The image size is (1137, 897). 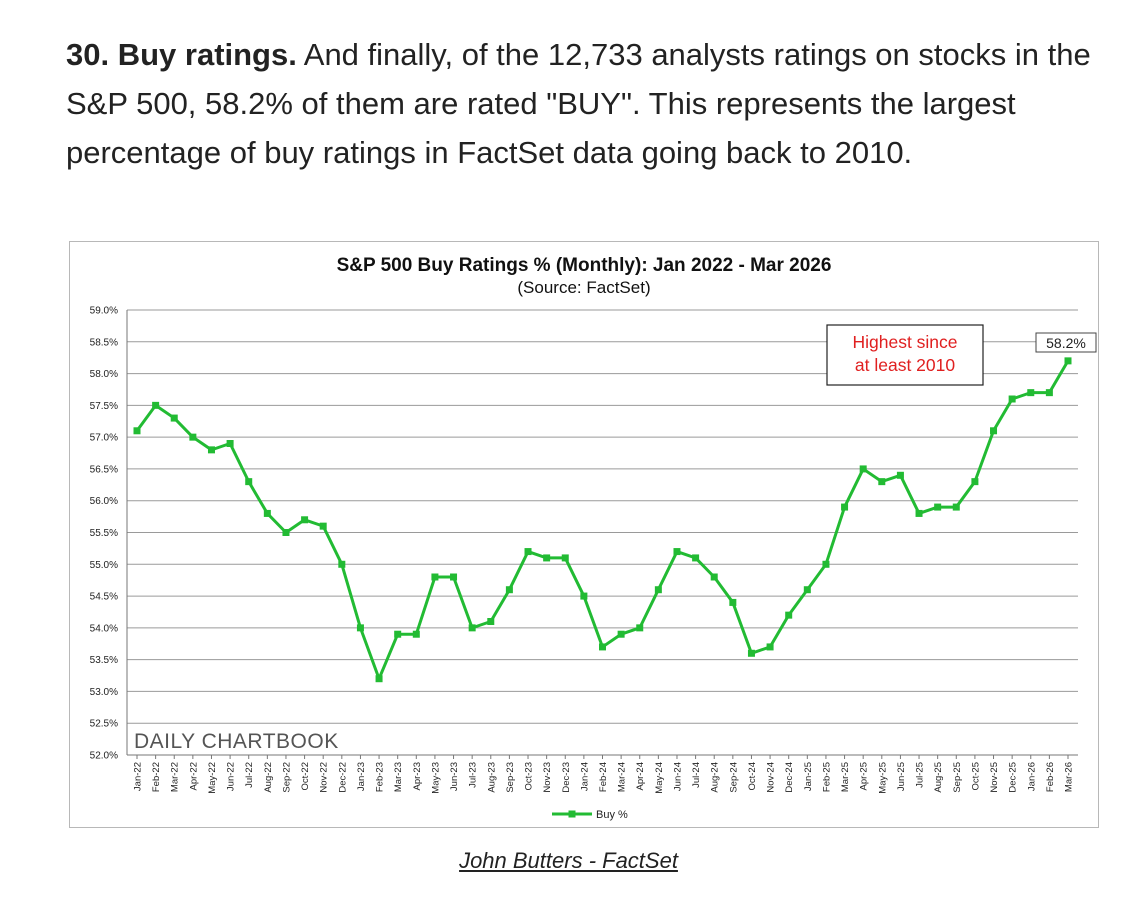 I want to click on x-tick-label: Feb-24, so click(x=603, y=777).